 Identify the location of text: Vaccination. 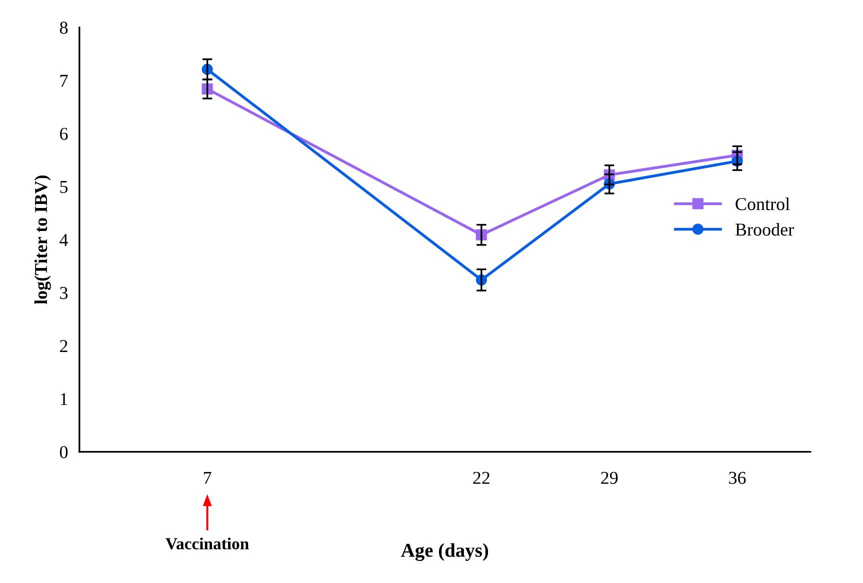
(207, 544).